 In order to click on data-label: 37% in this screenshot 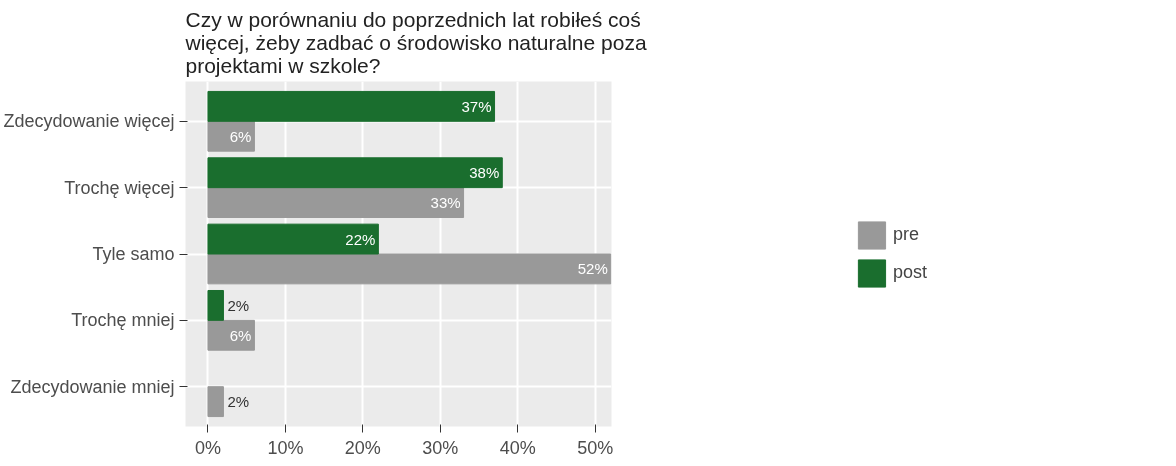, I will do `click(476, 106)`.